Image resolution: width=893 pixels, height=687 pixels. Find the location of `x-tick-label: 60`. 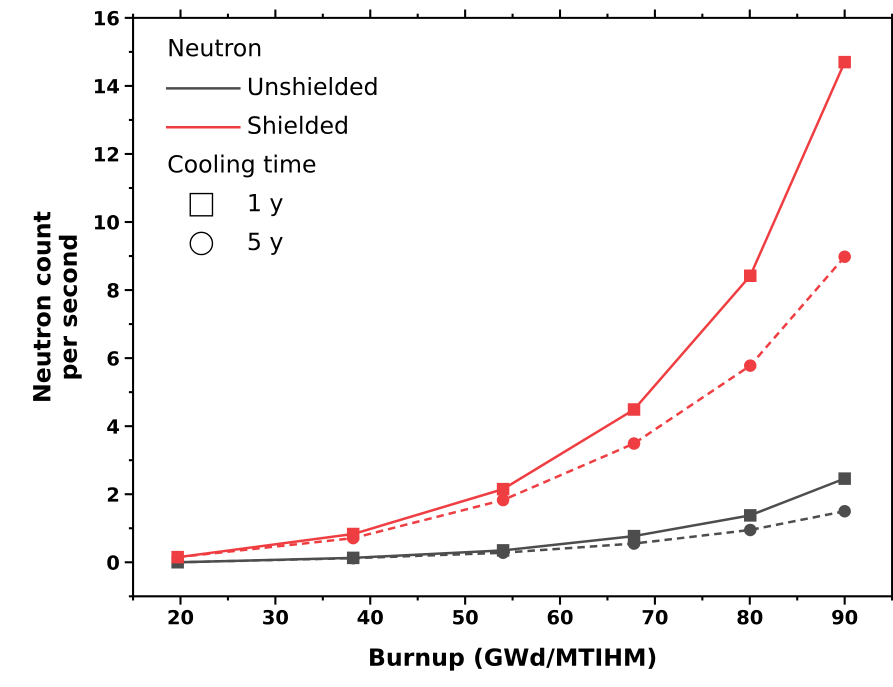

x-tick-label: 60 is located at coordinates (560, 617).